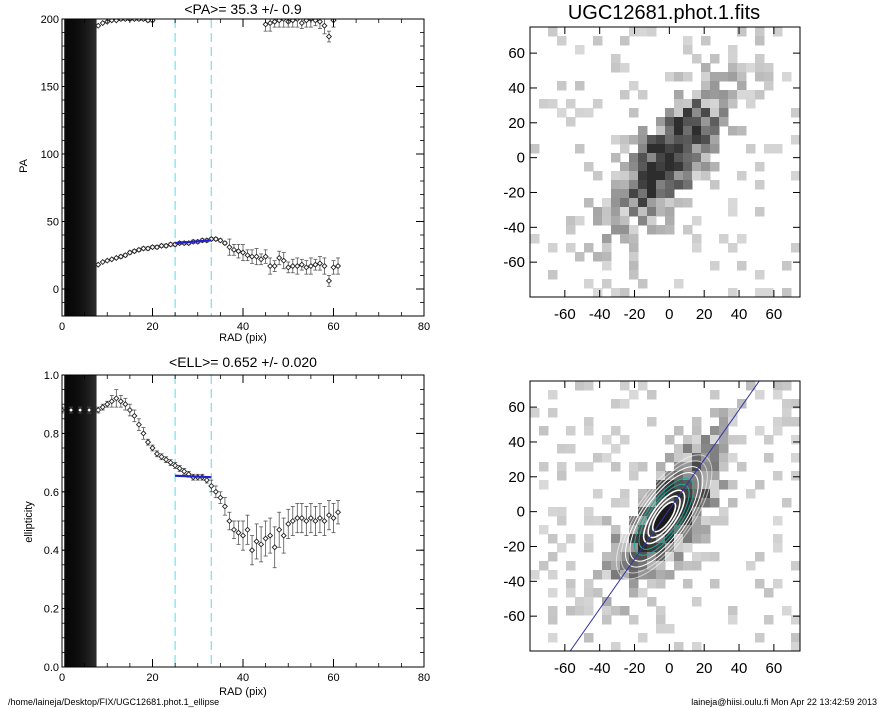 This screenshot has height=708, width=885. Describe the element at coordinates (51, 551) in the screenshot. I see `ell-ytick-label: 0.4` at that location.